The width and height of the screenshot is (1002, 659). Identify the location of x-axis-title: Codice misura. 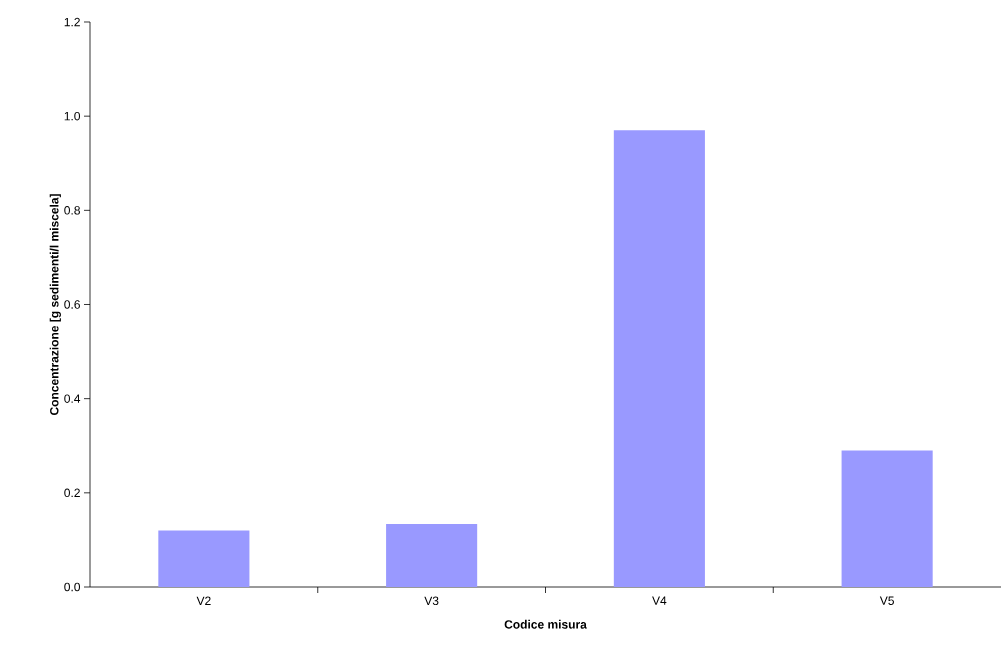
(545, 624).